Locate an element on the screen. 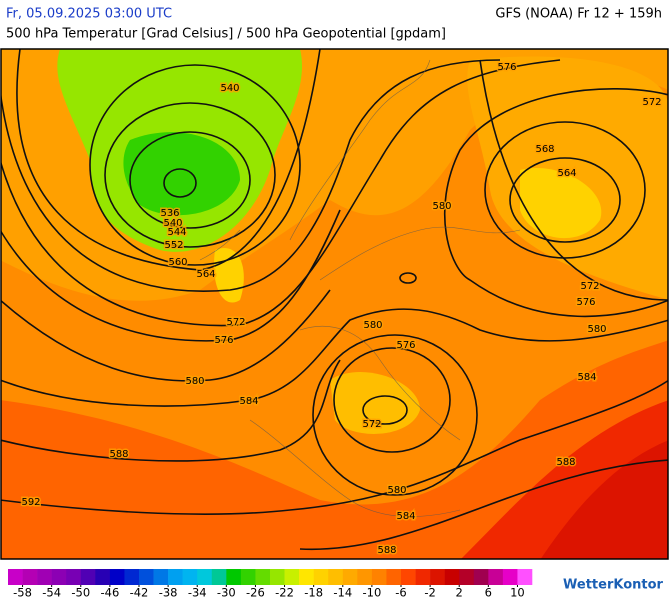 This screenshot has width=669, height=604. colorbar-label: -46 is located at coordinates (109, 593).